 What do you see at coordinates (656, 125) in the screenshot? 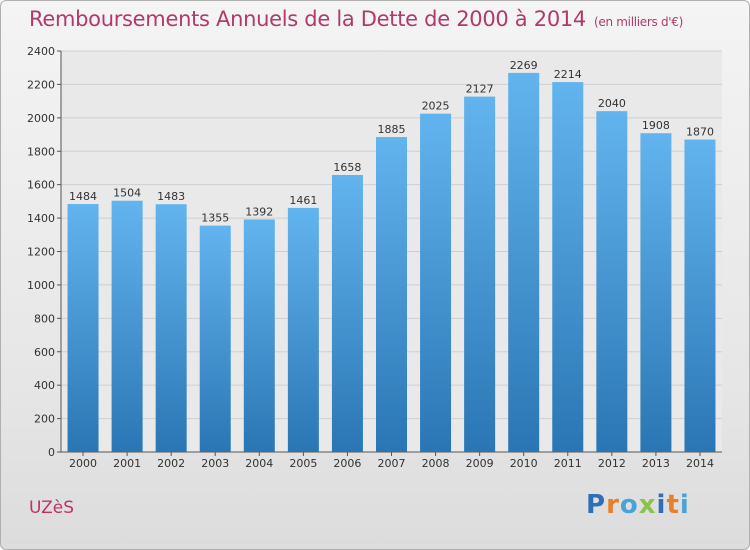
I see `bar-value-label: 1908` at bounding box center [656, 125].